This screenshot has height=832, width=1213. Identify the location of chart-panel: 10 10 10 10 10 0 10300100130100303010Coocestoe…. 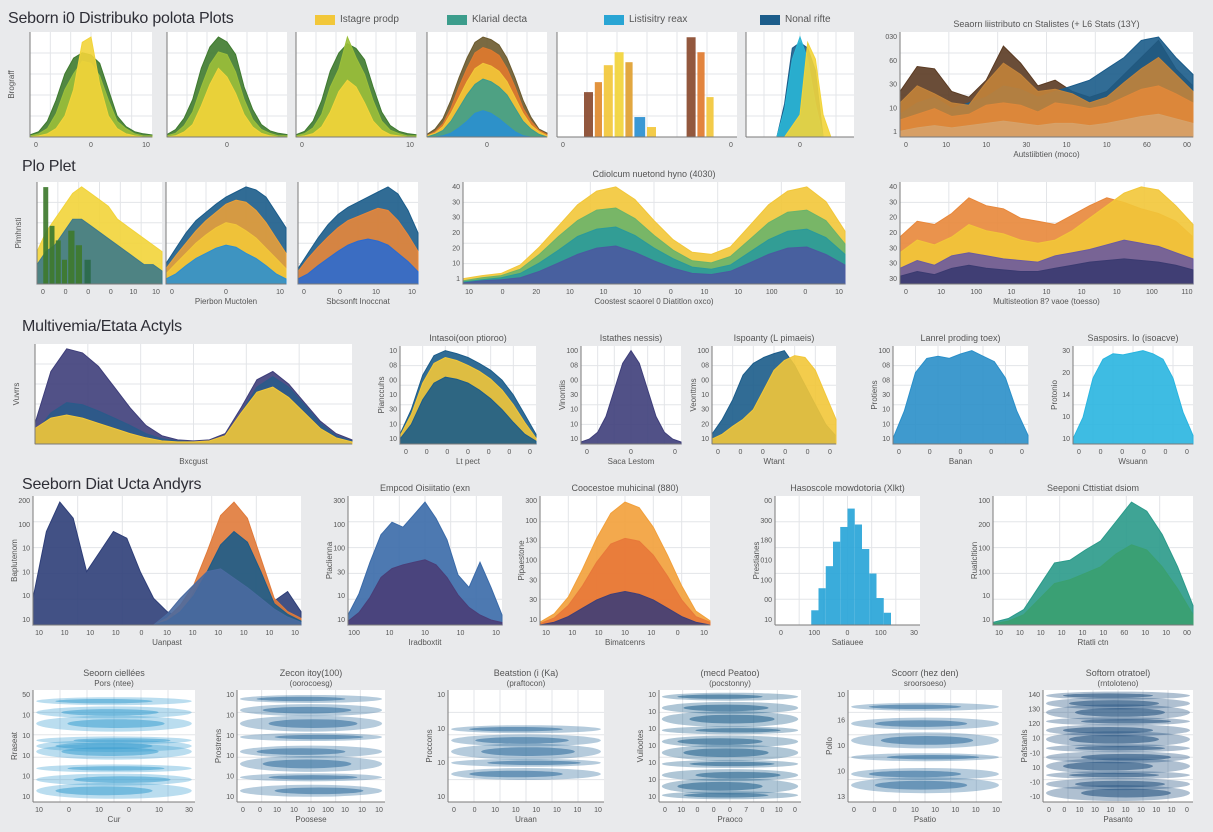
(614, 565).